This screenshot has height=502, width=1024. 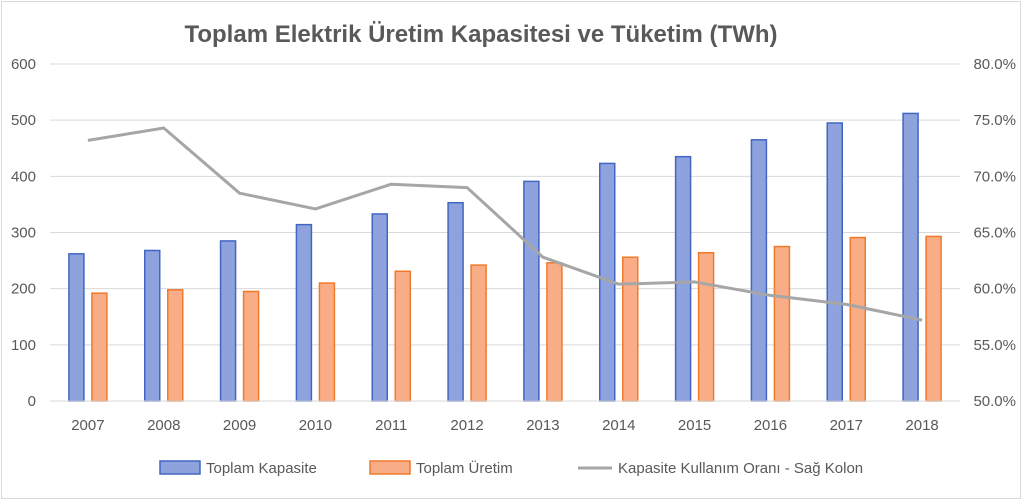 I want to click on x-tick-label: 2007, so click(x=87, y=425).